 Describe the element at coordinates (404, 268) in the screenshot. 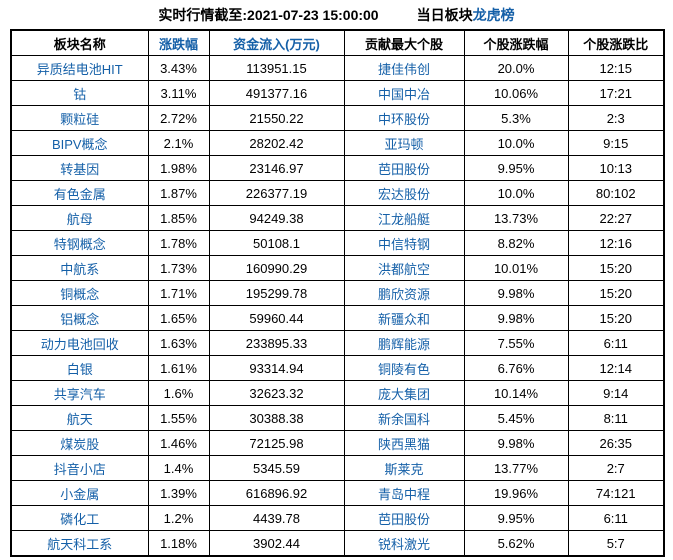

I see `top-stock-cell: 洪都航空` at that location.